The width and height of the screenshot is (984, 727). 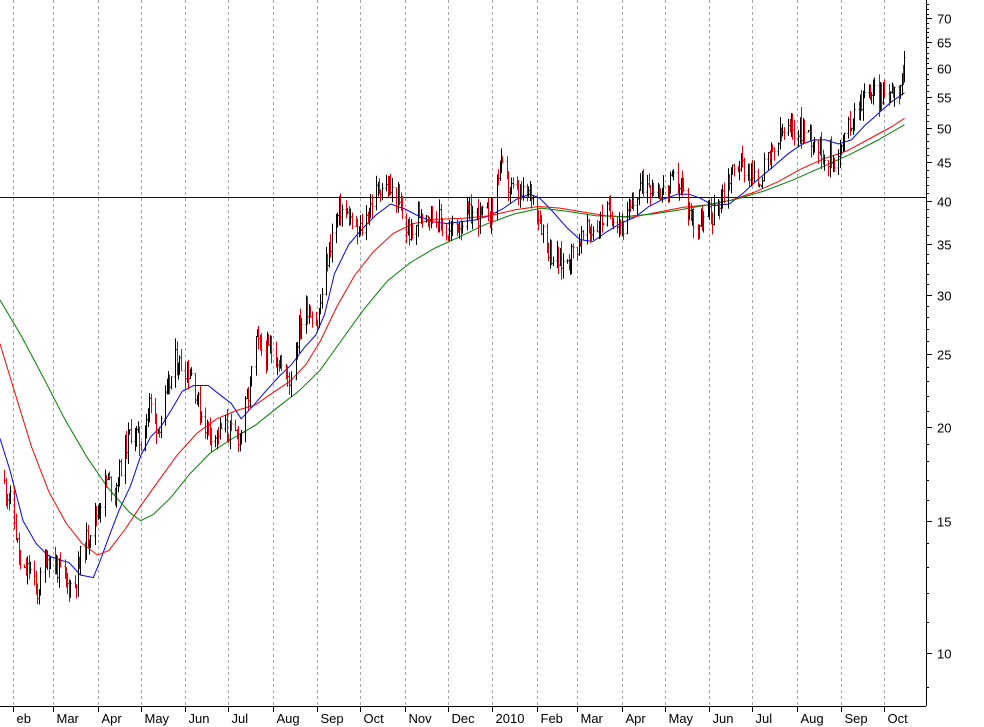 What do you see at coordinates (938, 346) in the screenshot?
I see `y-axis: 10 15 20 25 30 35 40 45 50 55 60 65 70` at bounding box center [938, 346].